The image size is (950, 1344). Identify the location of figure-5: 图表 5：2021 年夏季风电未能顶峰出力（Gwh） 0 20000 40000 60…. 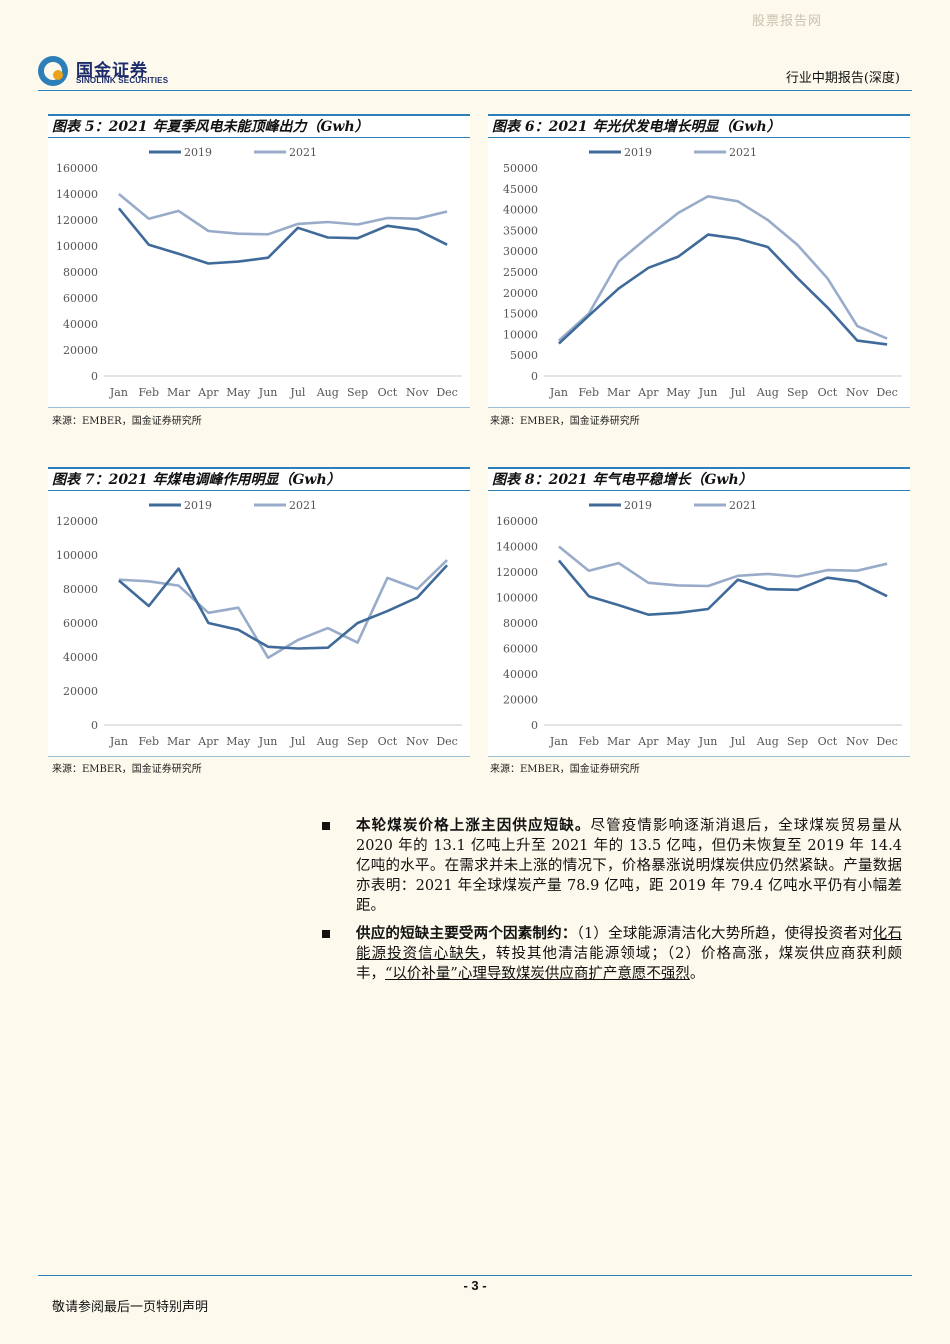
(259, 261).